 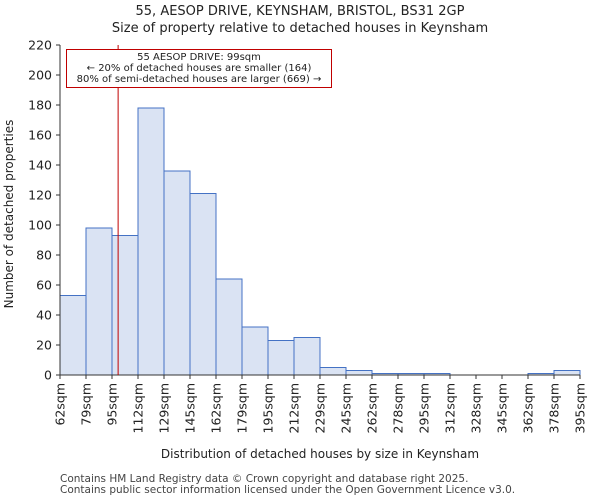 I want to click on x-tick-label: 262sqm, so click(x=372, y=408).